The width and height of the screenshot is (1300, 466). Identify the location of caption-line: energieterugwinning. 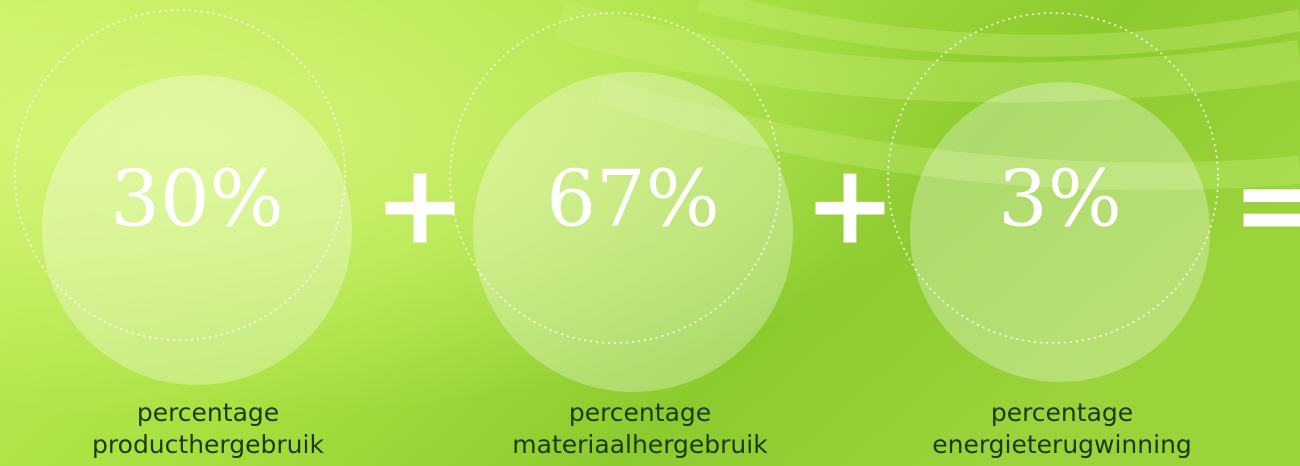
(1062, 444).